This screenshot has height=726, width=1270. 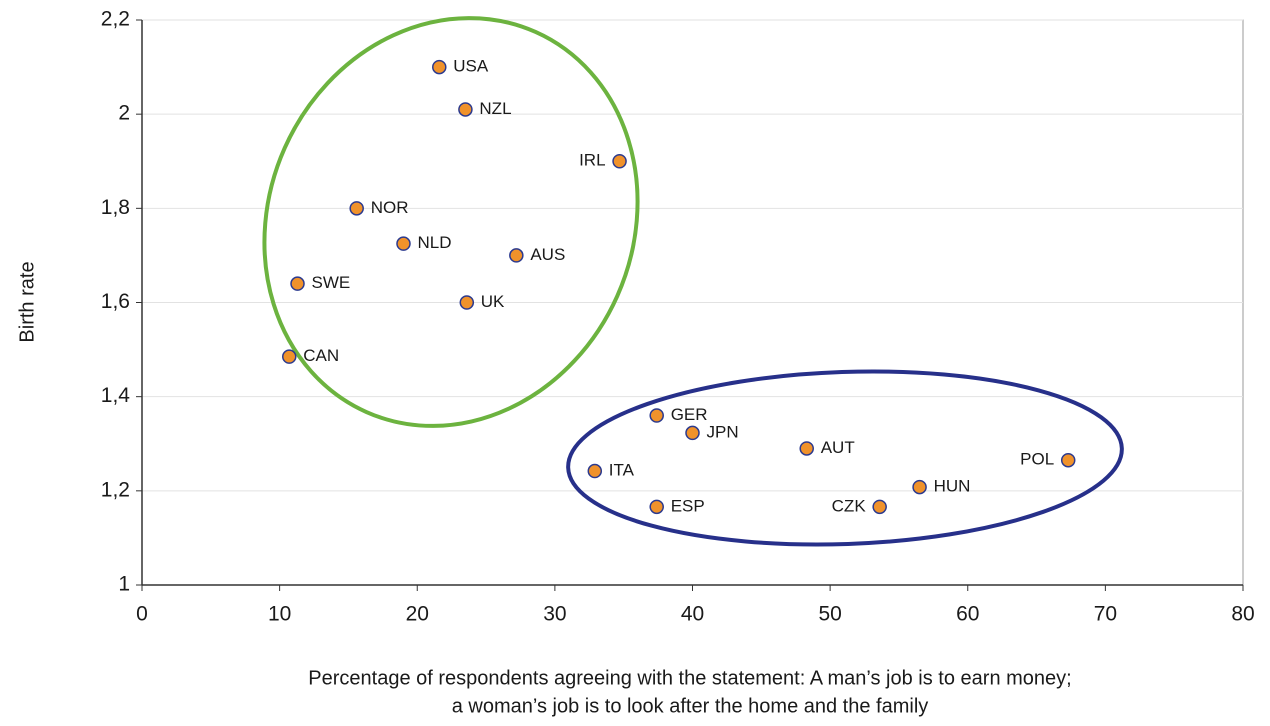 What do you see at coordinates (115, 489) in the screenshot?
I see `y-tick-label: 1,2` at bounding box center [115, 489].